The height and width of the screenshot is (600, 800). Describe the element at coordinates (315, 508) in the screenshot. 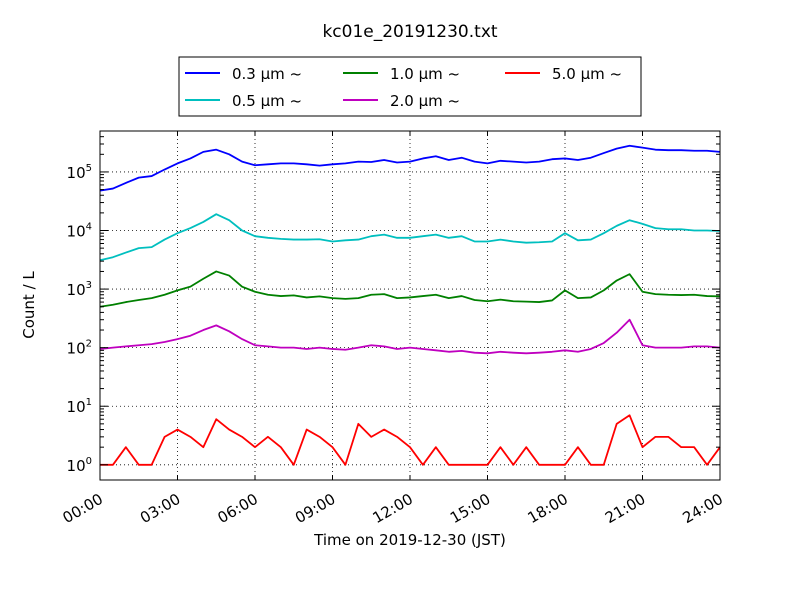

I see `x-tick-label: 09:00` at that location.